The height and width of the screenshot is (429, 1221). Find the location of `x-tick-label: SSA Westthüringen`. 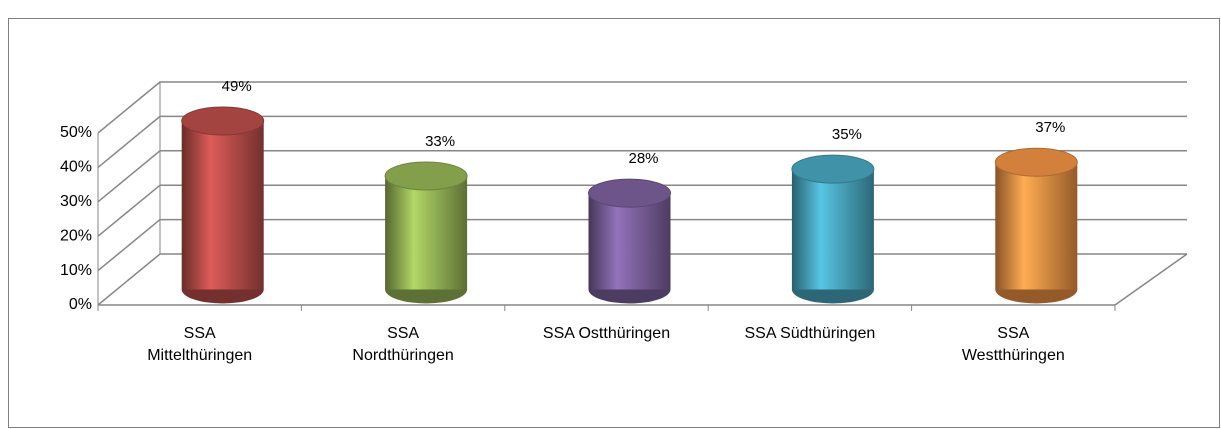

x-tick-label: SSA Westthüringen is located at coordinates (1013, 344).